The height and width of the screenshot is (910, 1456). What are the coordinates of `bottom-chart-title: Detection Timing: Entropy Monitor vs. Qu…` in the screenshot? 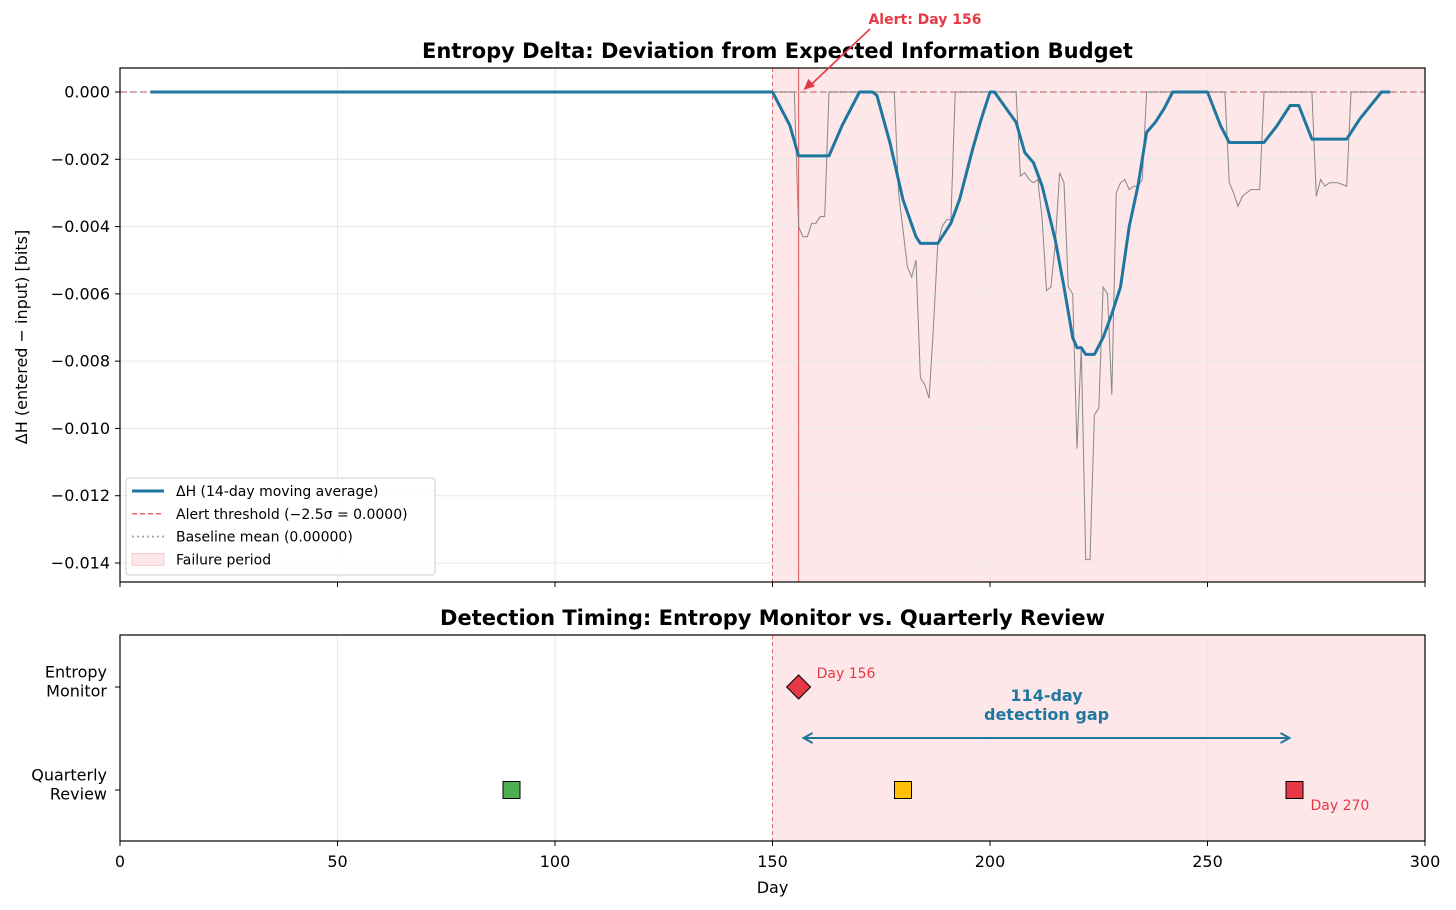 It's located at (772, 618).